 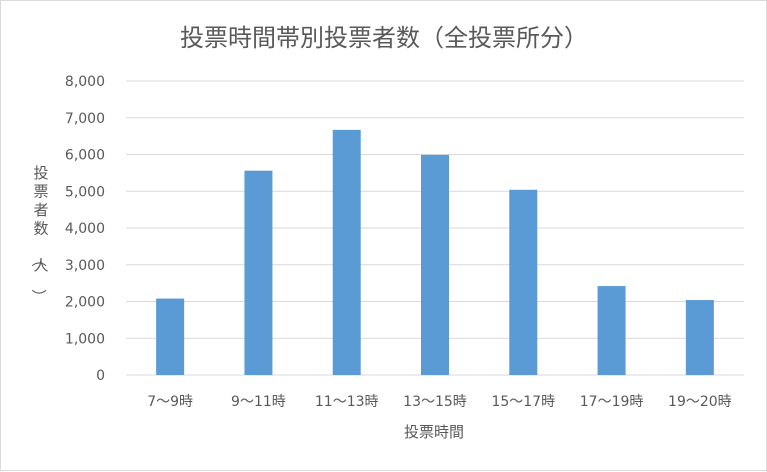 I want to click on y-tick-label: 6,000, so click(x=85, y=156).